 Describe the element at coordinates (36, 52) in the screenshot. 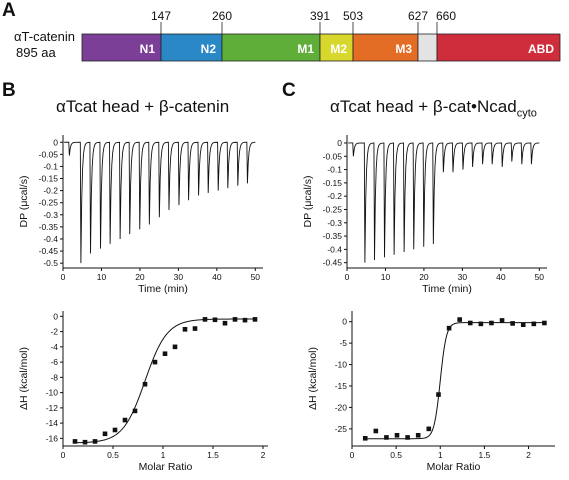

I see `protein-length: 895 aa` at that location.